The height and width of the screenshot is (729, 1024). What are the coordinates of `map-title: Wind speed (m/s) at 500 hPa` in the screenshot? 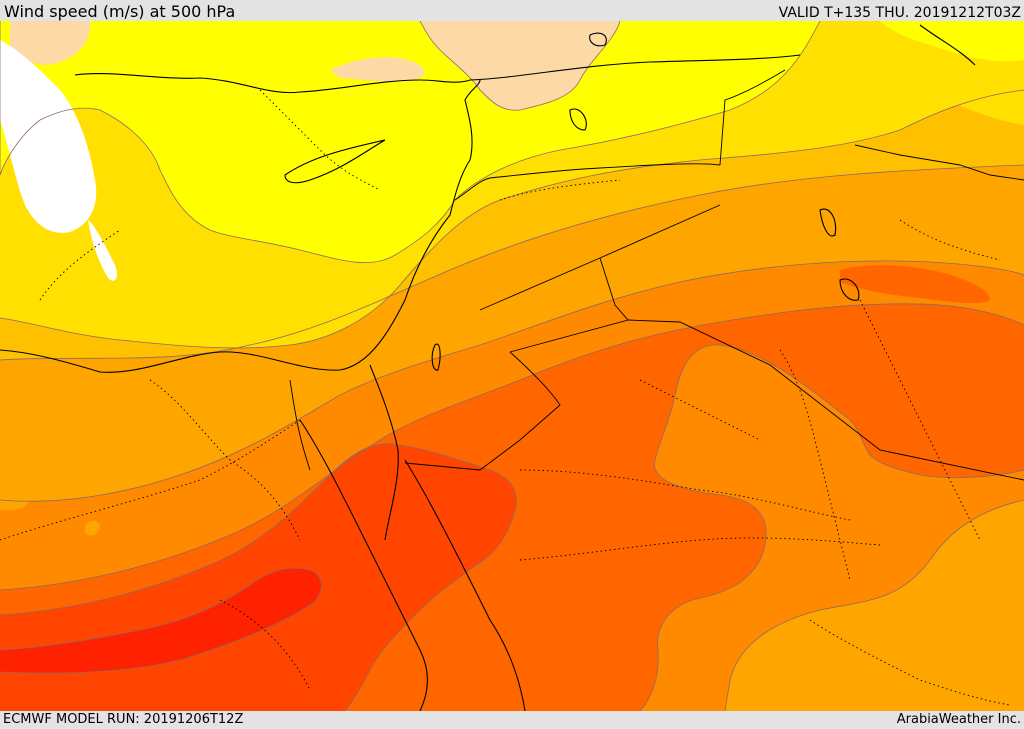 It's located at (120, 11).